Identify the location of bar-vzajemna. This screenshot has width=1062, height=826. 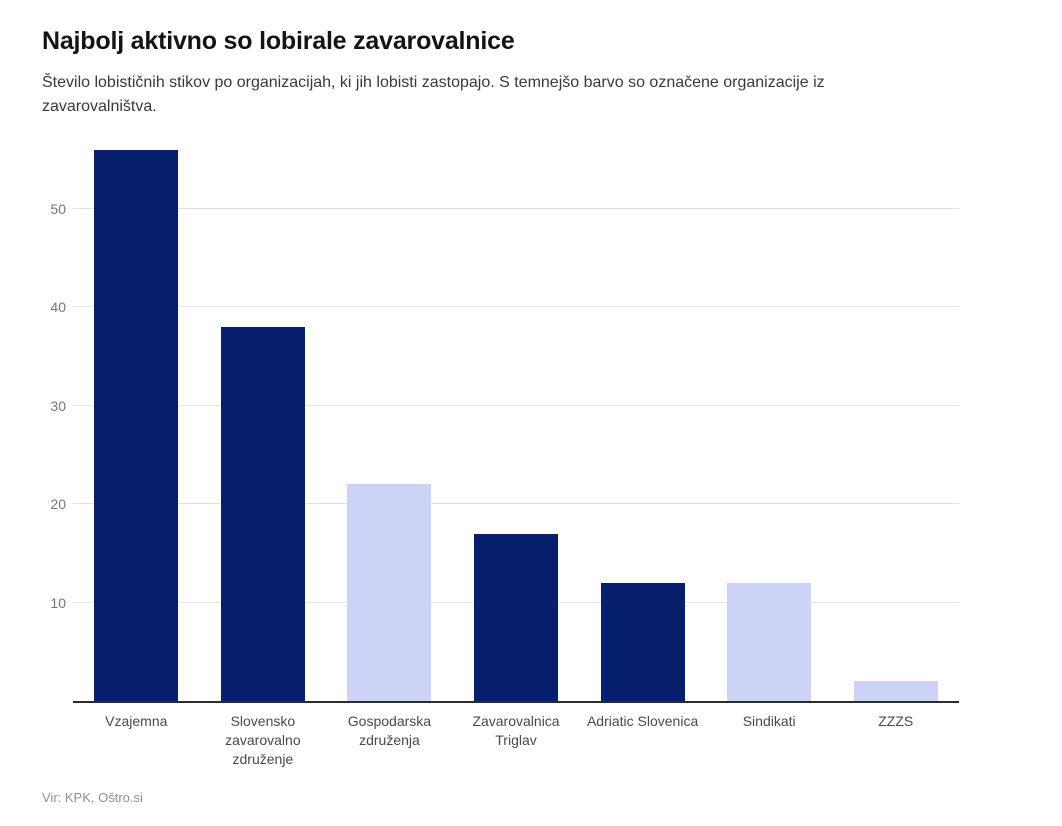
(136, 425).